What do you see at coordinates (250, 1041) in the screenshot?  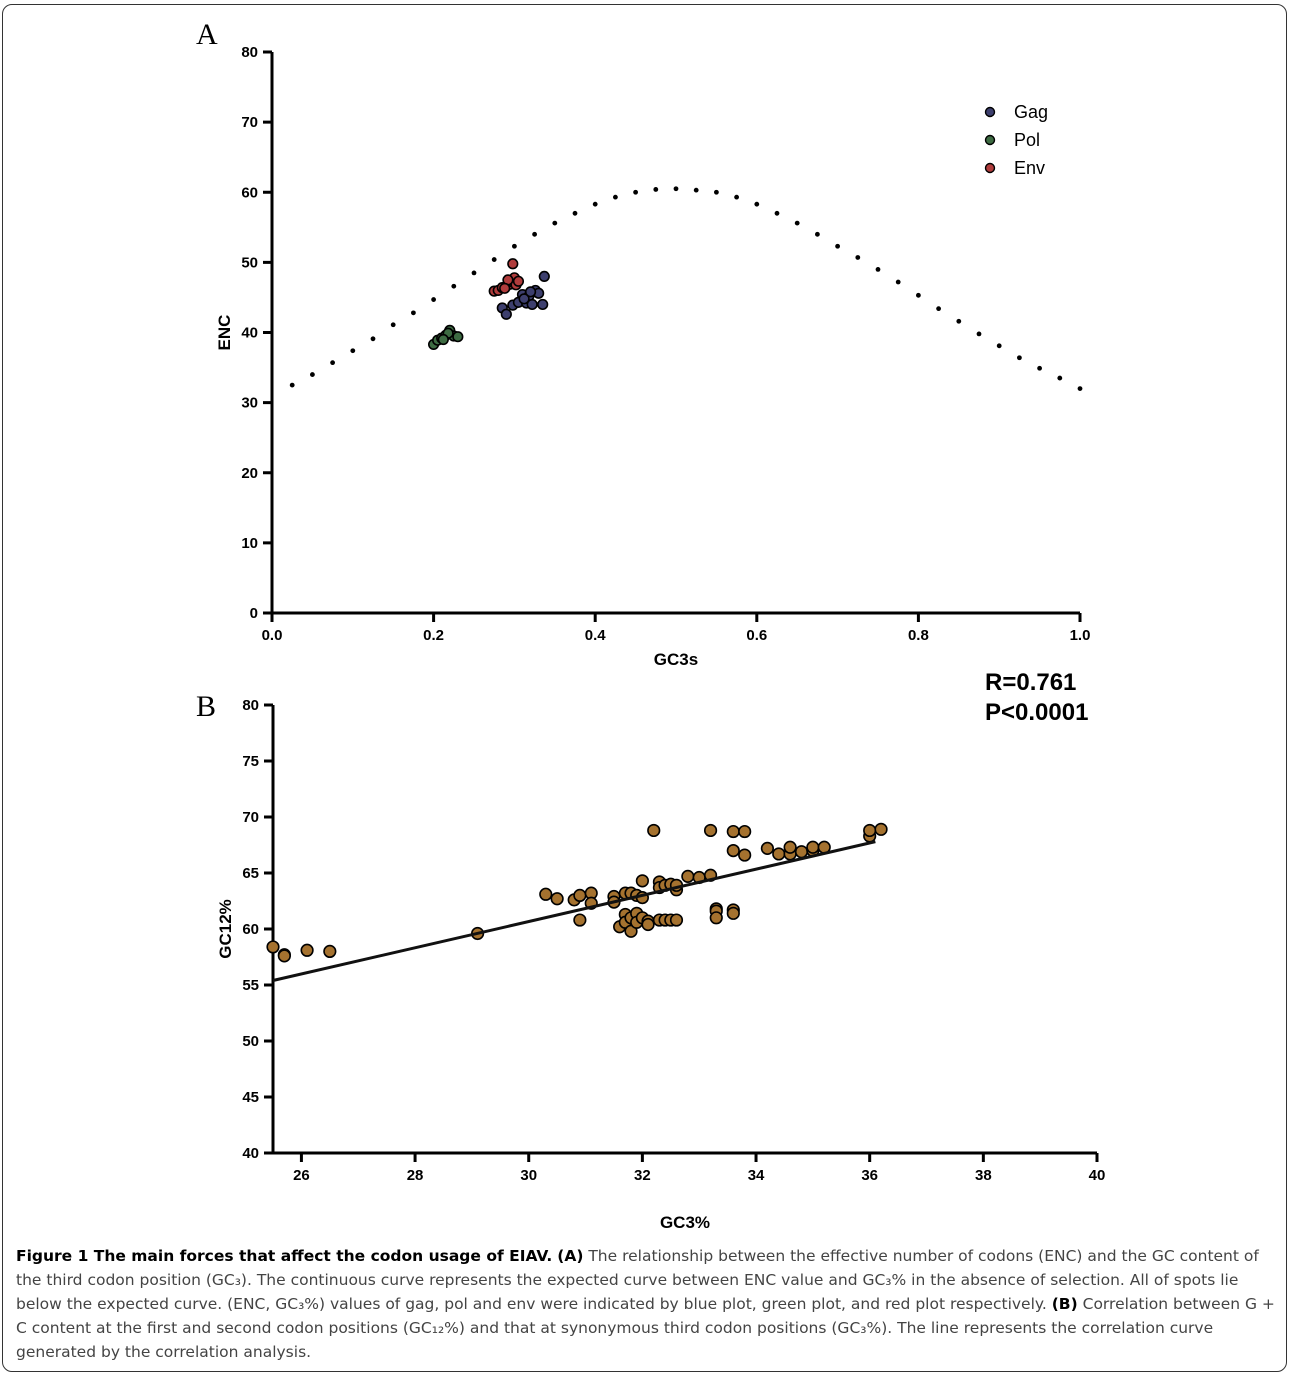 I see `y-tick-label: 50` at bounding box center [250, 1041].